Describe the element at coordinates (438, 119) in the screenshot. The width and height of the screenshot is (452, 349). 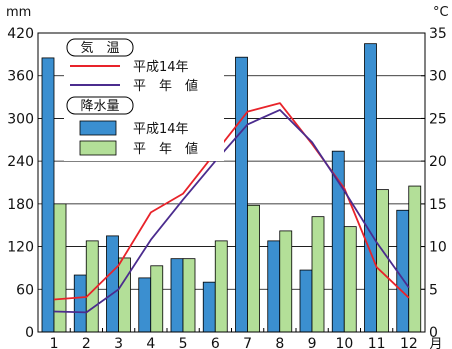
I see `right-tick-label: 25` at that location.